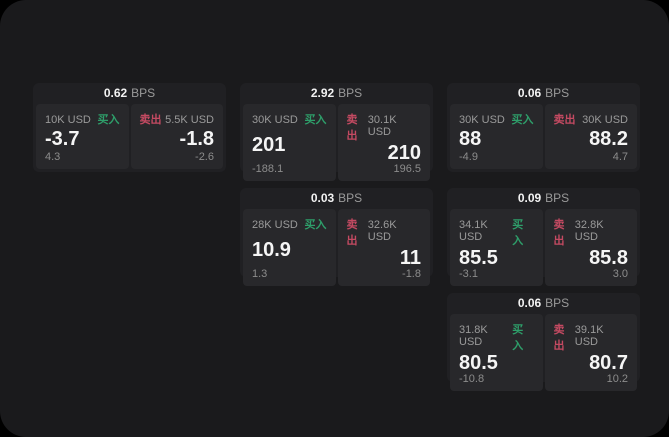  Describe the element at coordinates (589, 336) in the screenshot. I see `sell-size: 39.1K USD` at that location.